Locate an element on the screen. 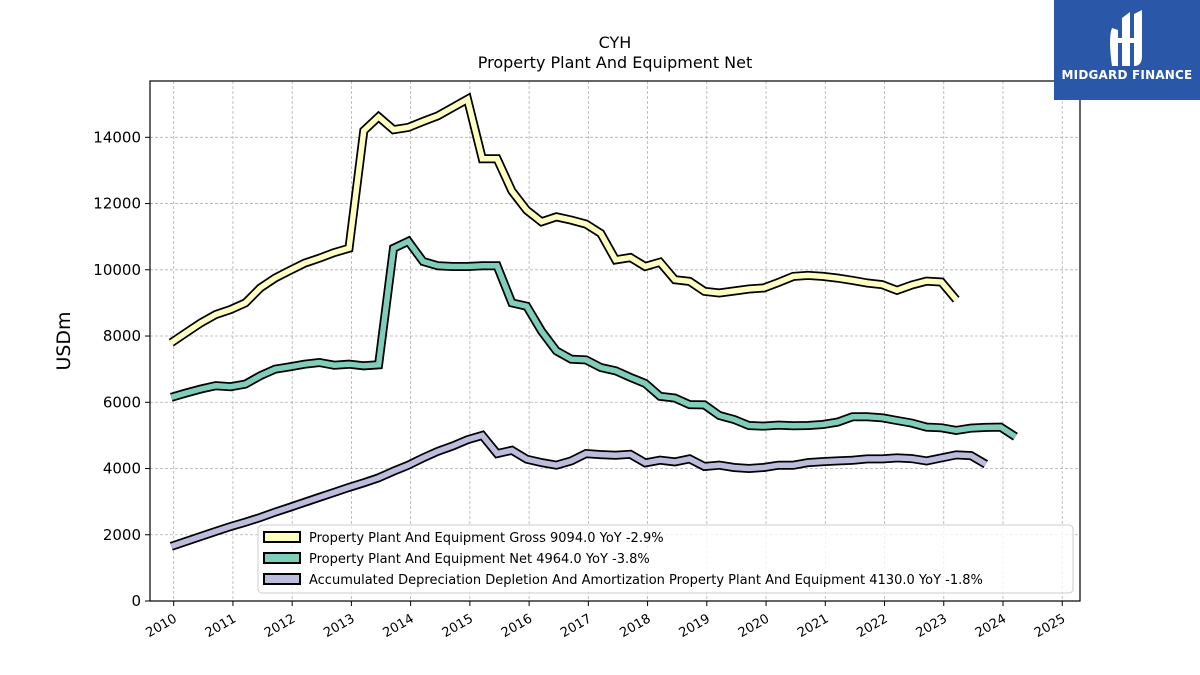  x-tick-label: 2011 is located at coordinates (221, 626).